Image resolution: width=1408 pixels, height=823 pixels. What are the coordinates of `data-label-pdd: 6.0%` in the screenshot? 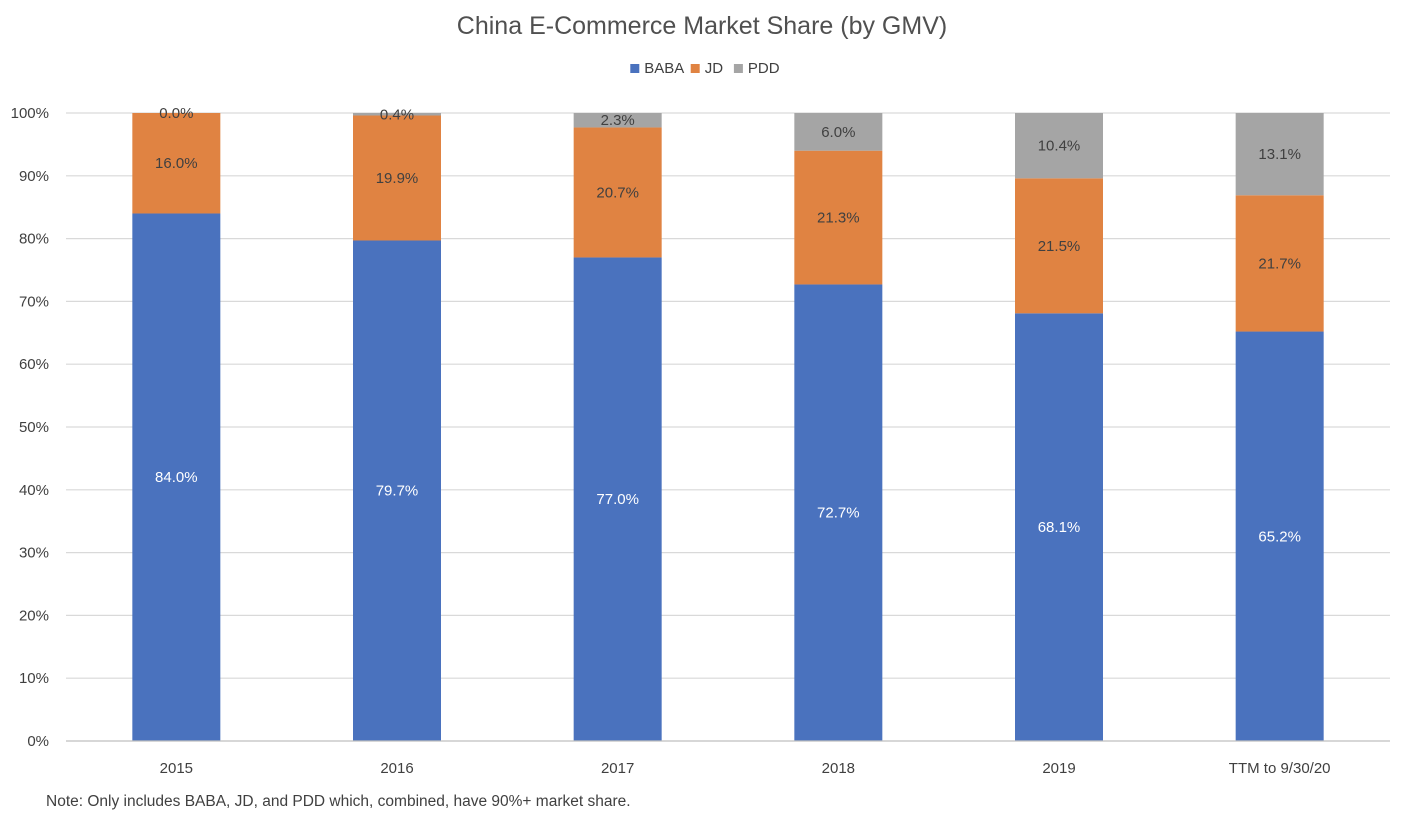 It's located at (838, 132).